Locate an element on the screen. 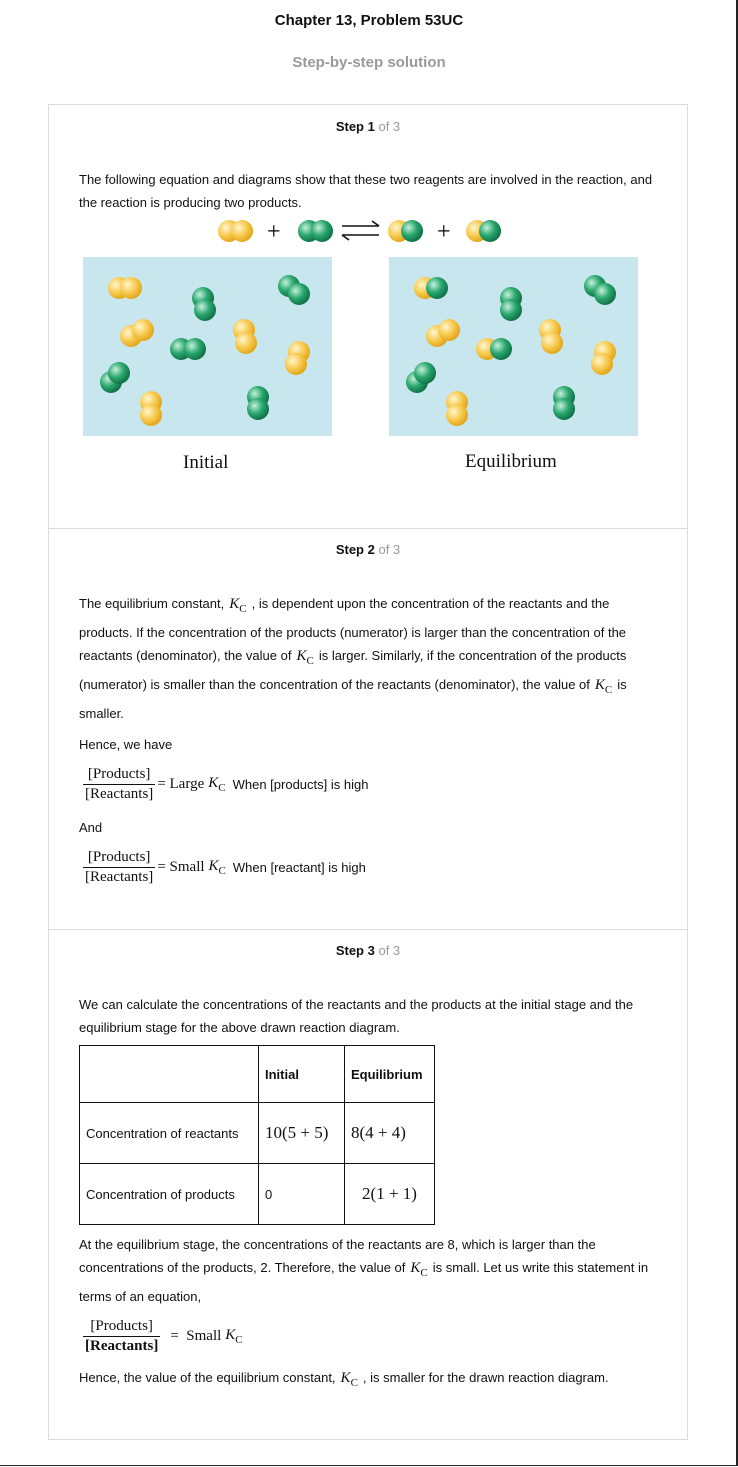 This screenshot has height=1467, width=738. initial-molecules is located at coordinates (205, 350).